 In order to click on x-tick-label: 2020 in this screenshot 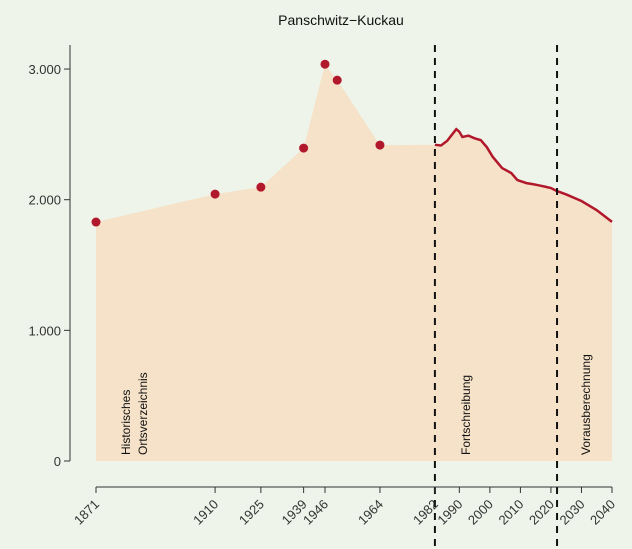, I will do `click(541, 512)`.